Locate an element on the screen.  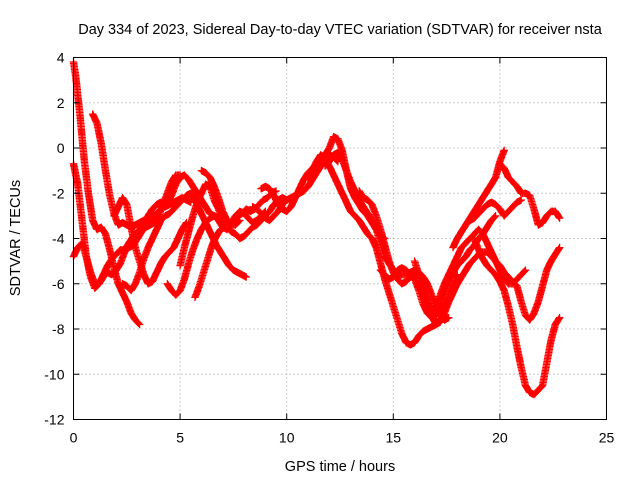
y-tick-label: 2 is located at coordinates (61, 103).